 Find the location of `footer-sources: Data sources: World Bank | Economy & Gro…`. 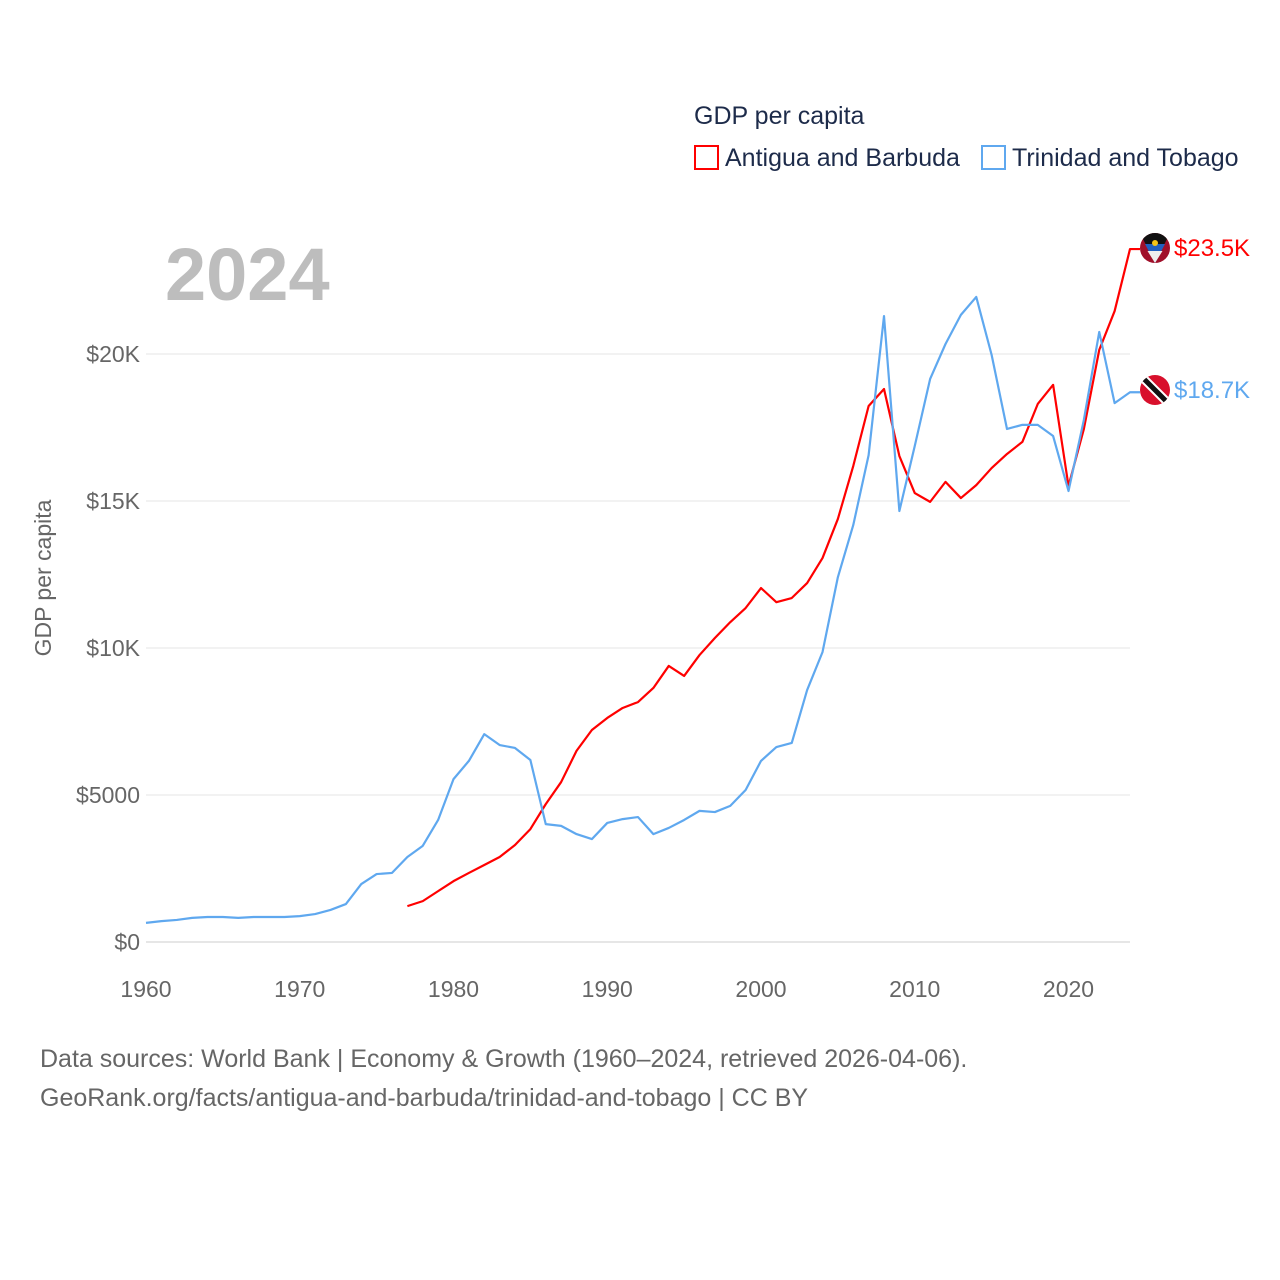

footer-sources: Data sources: World Bank | Economy & Gro… is located at coordinates (504, 1059).